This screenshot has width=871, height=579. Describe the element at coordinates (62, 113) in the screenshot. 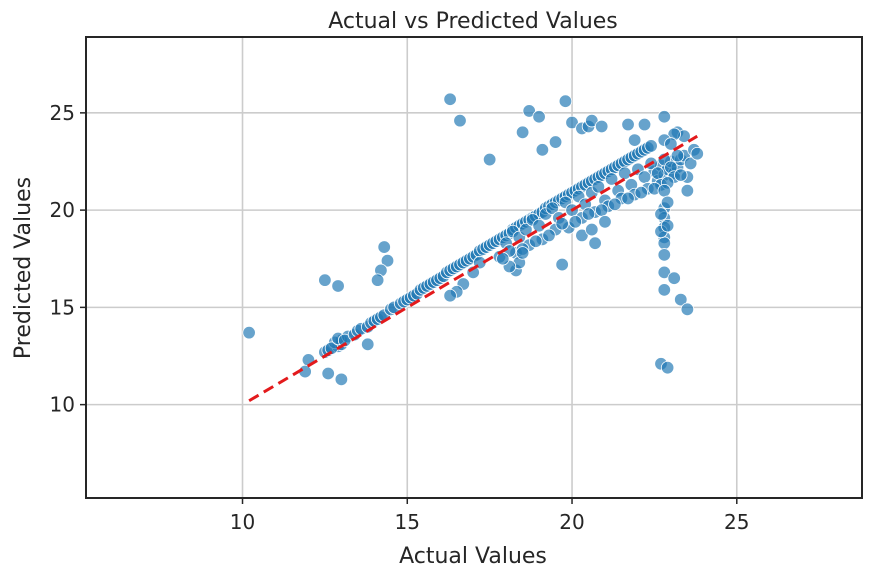

I see `y-tick-label: 25` at that location.